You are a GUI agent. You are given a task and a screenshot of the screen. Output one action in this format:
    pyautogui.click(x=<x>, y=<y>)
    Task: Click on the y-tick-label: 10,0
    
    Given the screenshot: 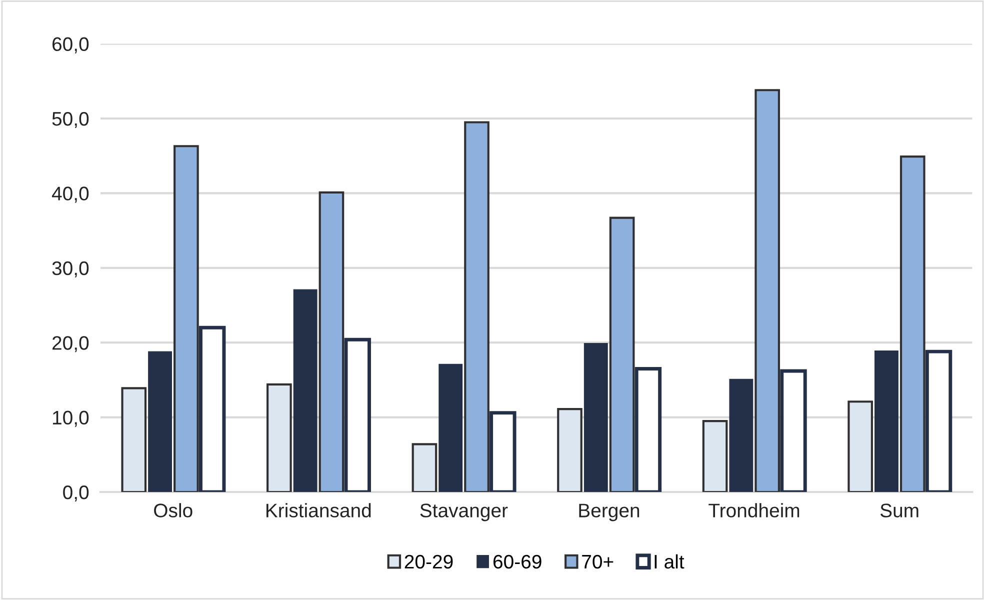 What is the action you would take?
    pyautogui.click(x=71, y=418)
    